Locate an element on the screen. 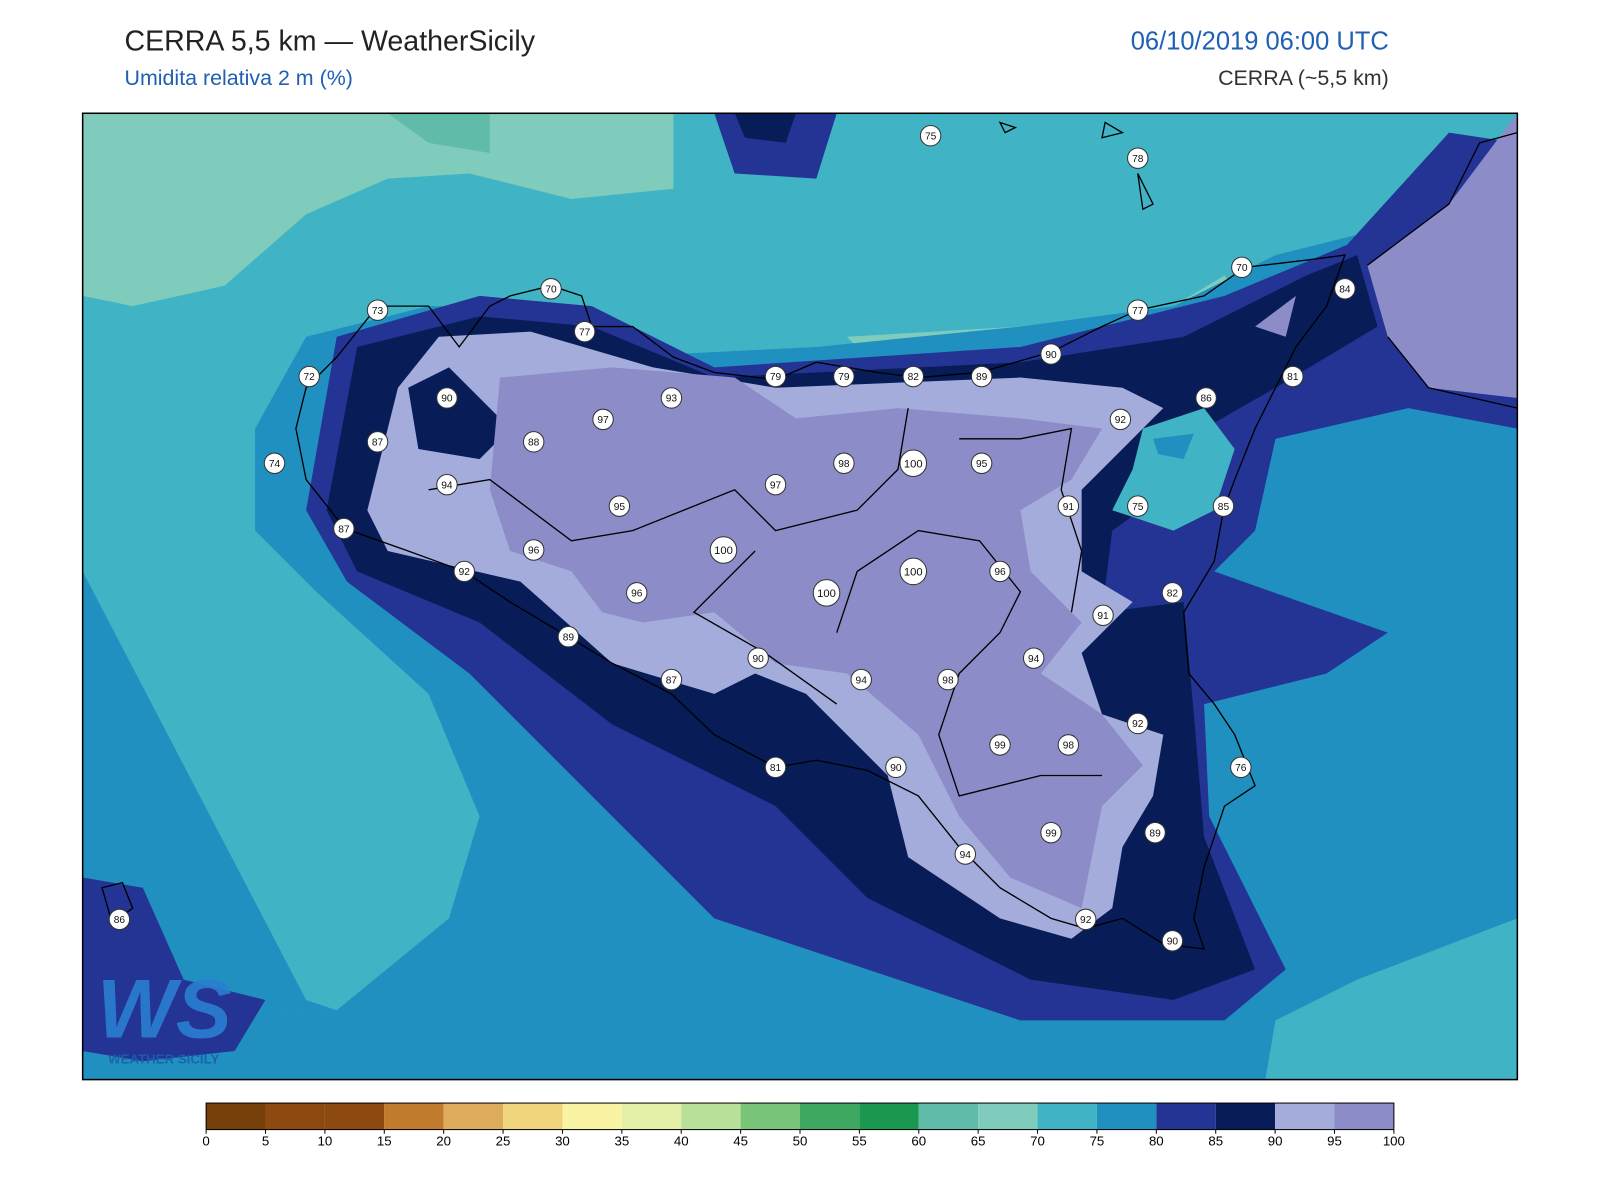 This screenshot has width=1600, height=1200. colorbar-tick-label: 30 is located at coordinates (562, 1140).